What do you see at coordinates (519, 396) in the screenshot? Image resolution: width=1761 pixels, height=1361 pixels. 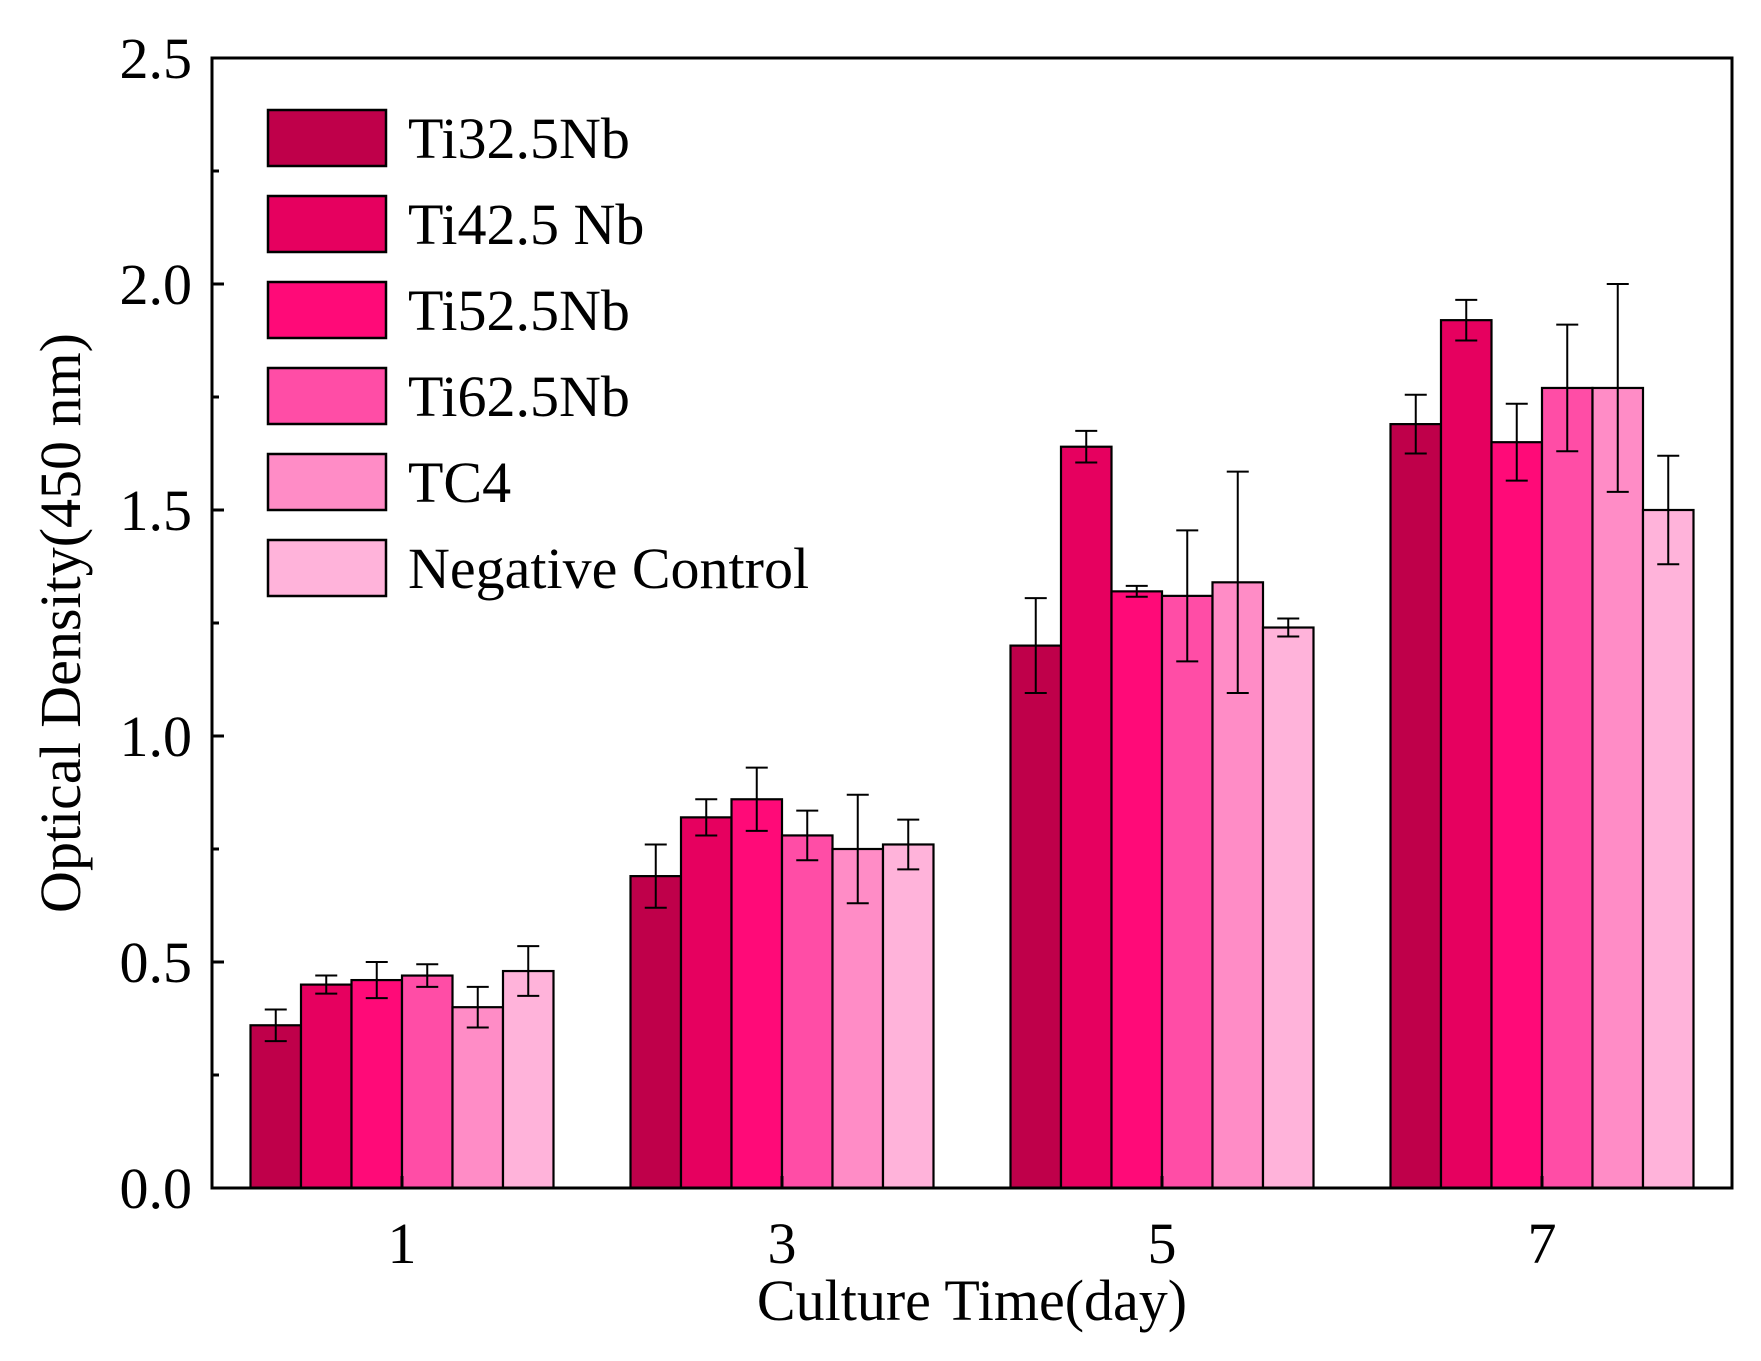 I see `legend-label: Ti62.5Nb` at bounding box center [519, 396].